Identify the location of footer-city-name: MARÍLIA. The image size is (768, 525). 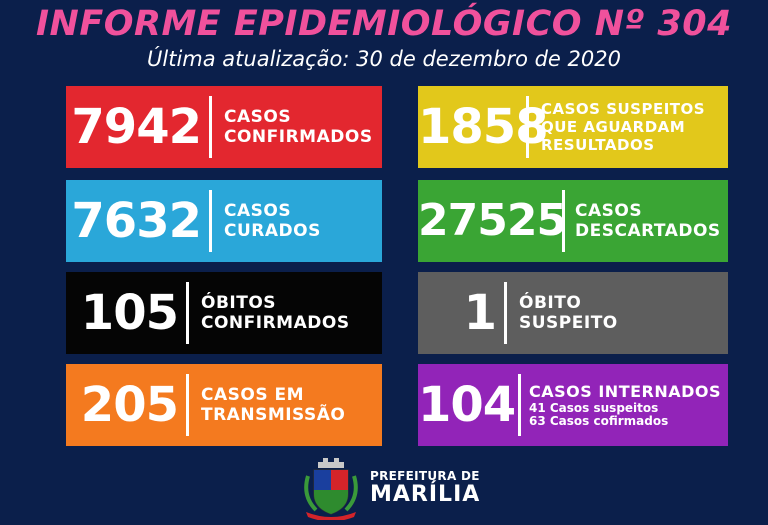
(425, 494).